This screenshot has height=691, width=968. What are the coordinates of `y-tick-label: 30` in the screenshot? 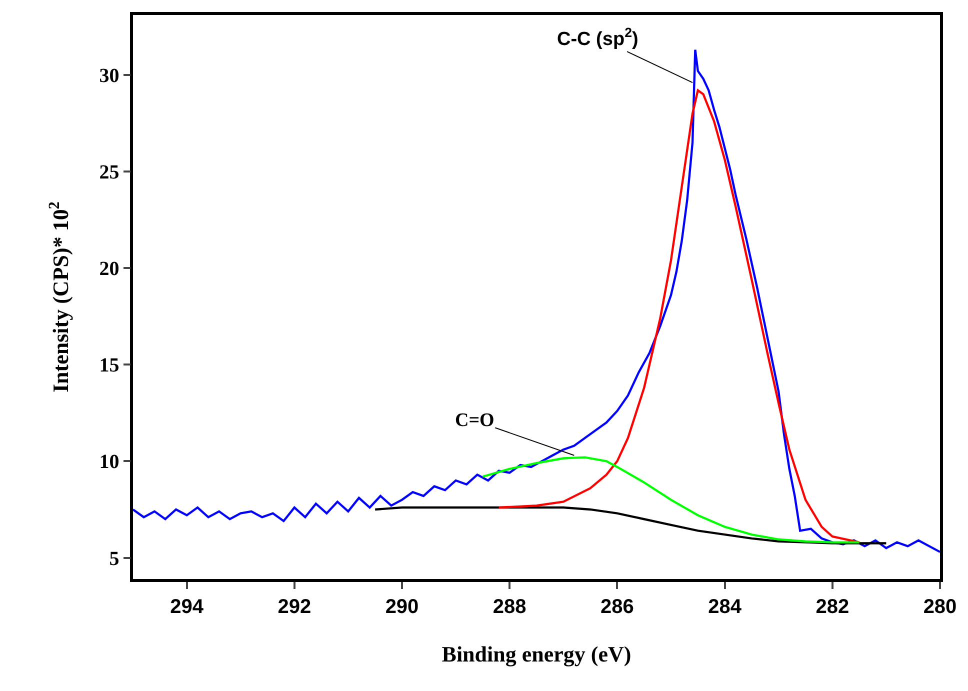 It's located at (109, 75).